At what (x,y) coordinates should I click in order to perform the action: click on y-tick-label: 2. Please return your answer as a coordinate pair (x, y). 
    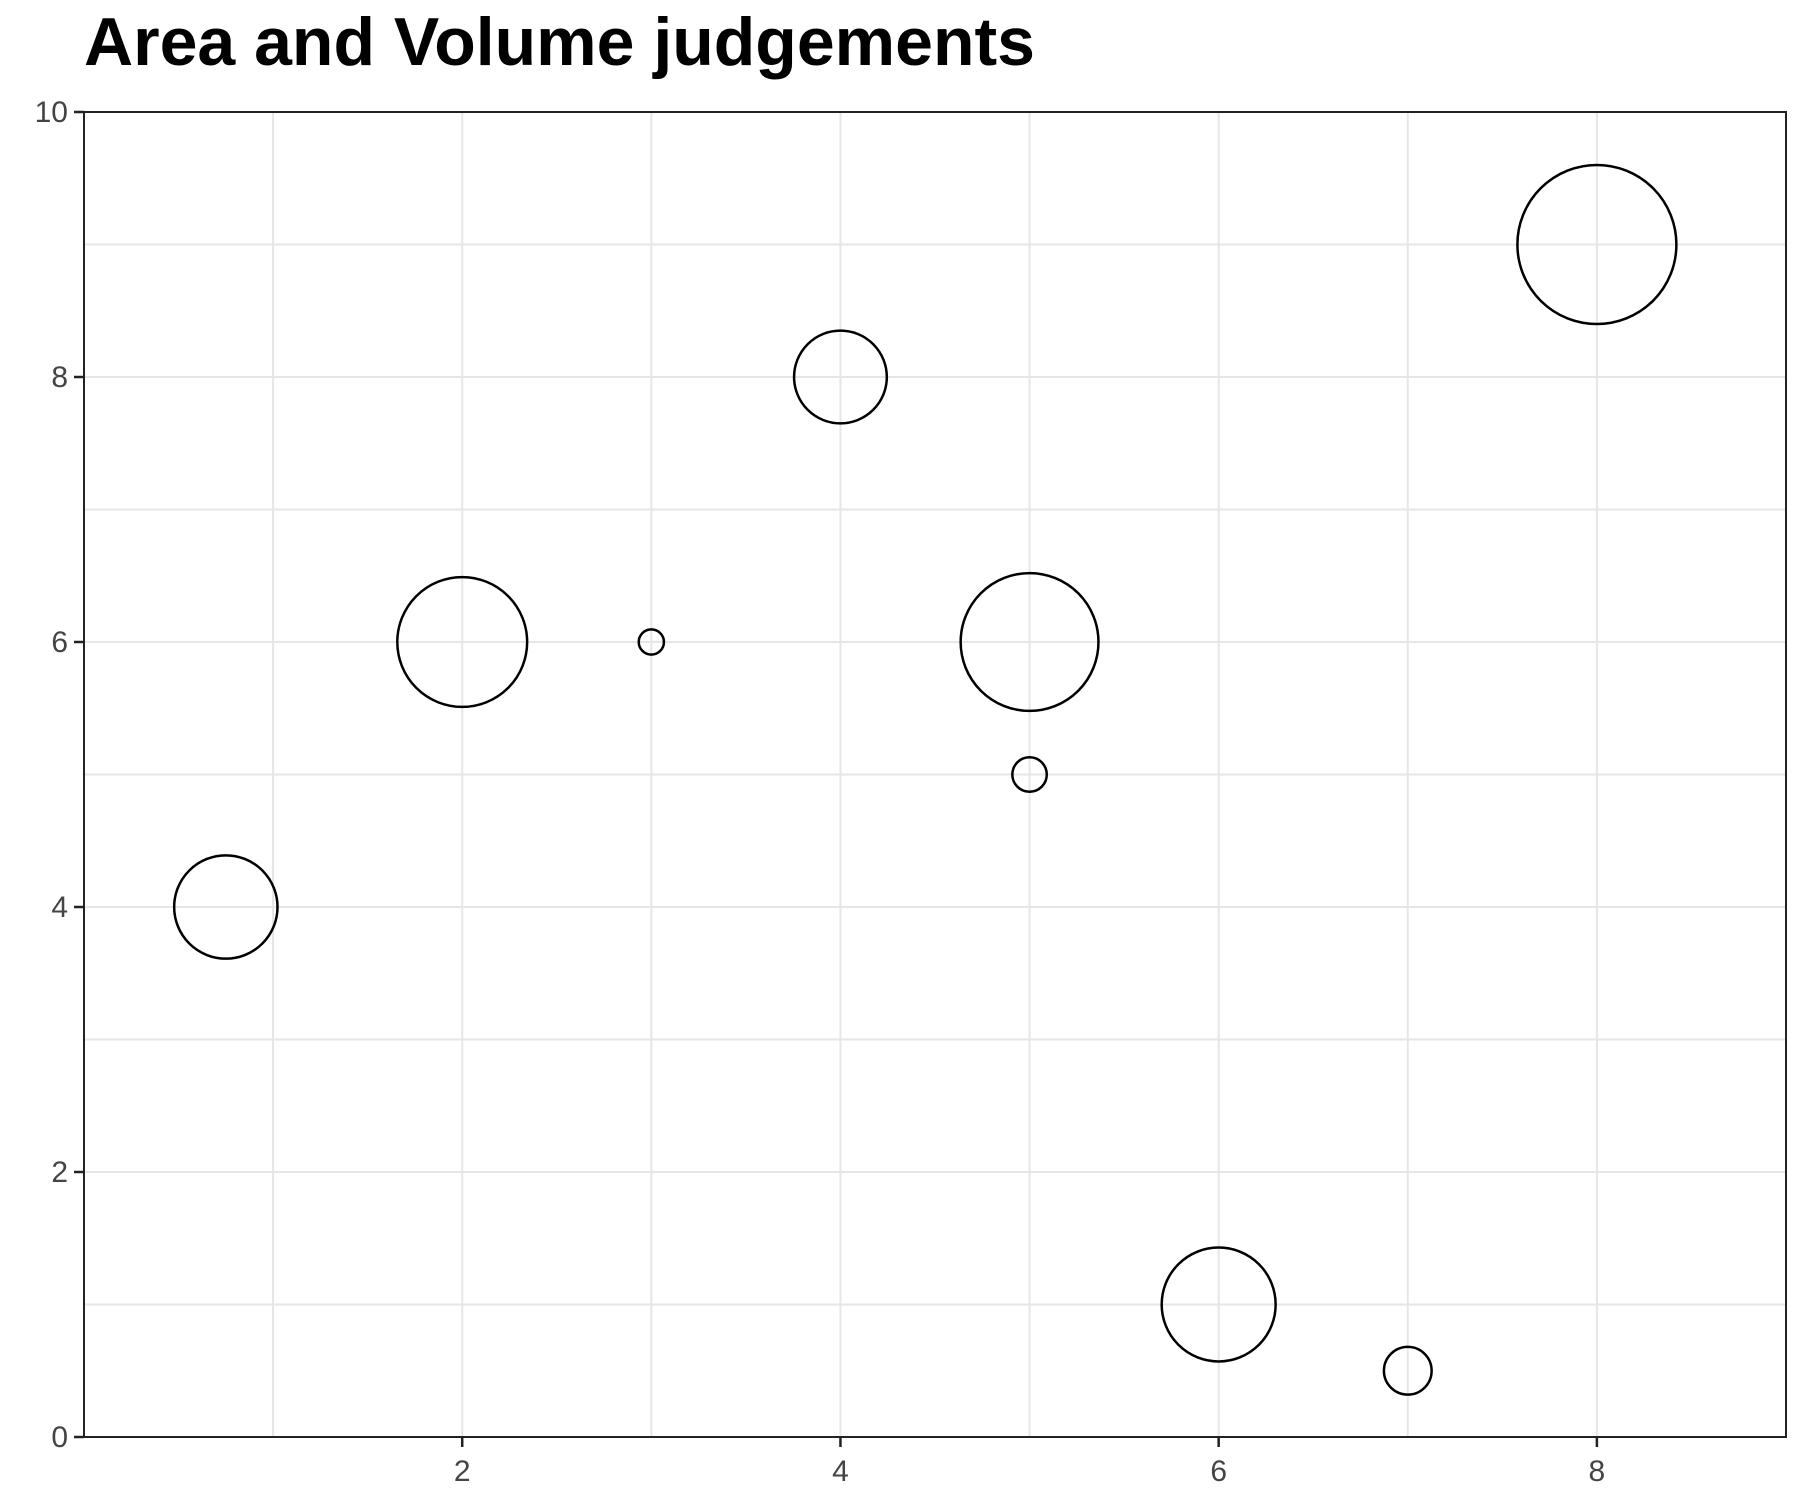
    Looking at the image, I should click on (59, 1172).